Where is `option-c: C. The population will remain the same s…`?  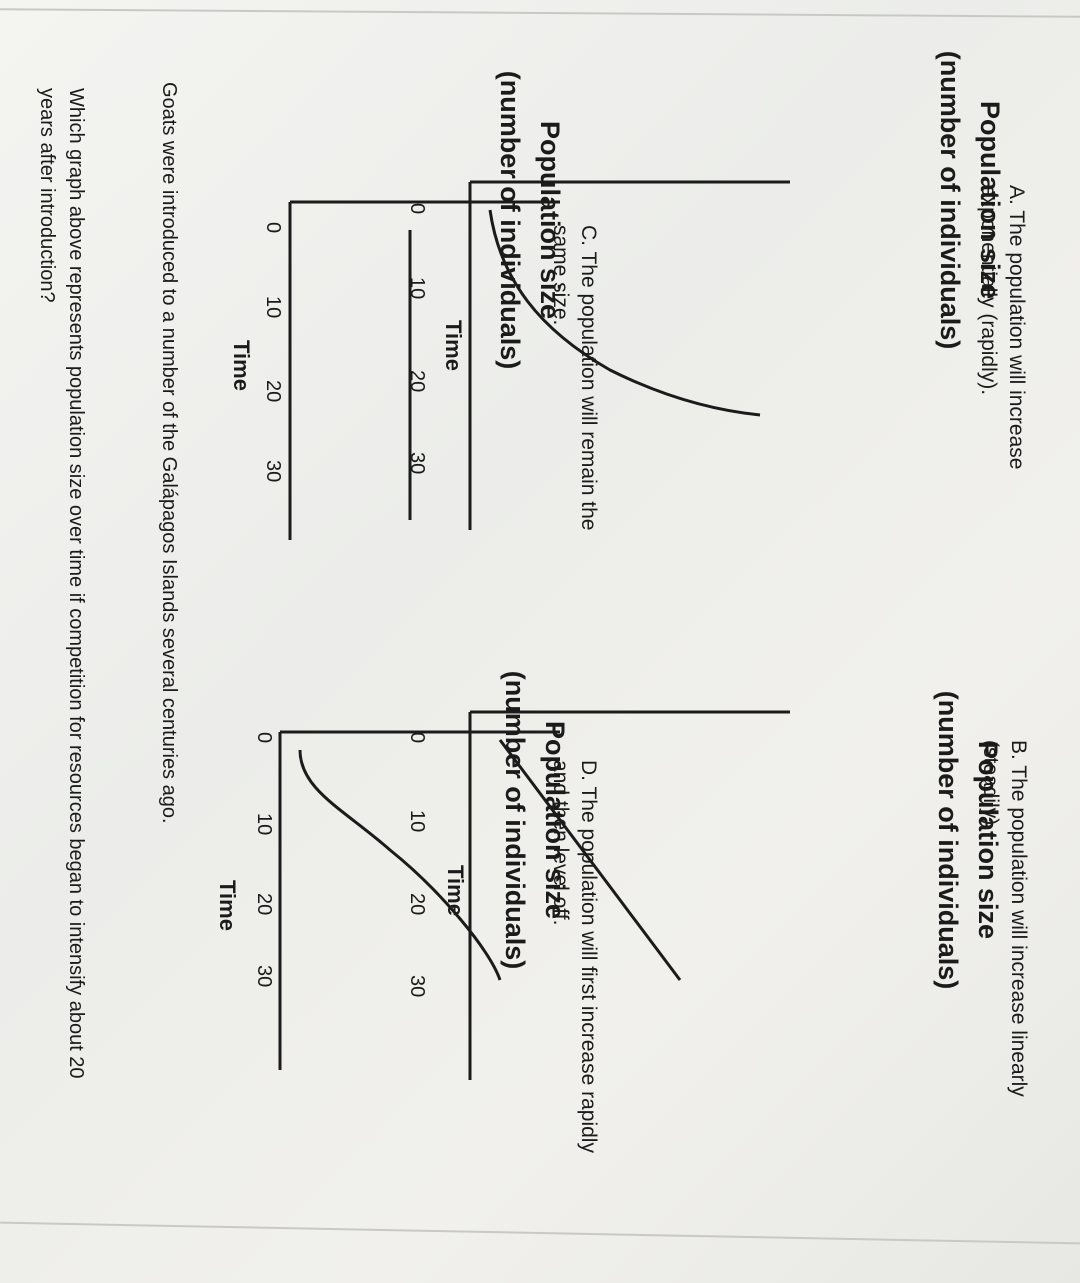 option-c: C. The population will remain the same s… is located at coordinates (574, 378).